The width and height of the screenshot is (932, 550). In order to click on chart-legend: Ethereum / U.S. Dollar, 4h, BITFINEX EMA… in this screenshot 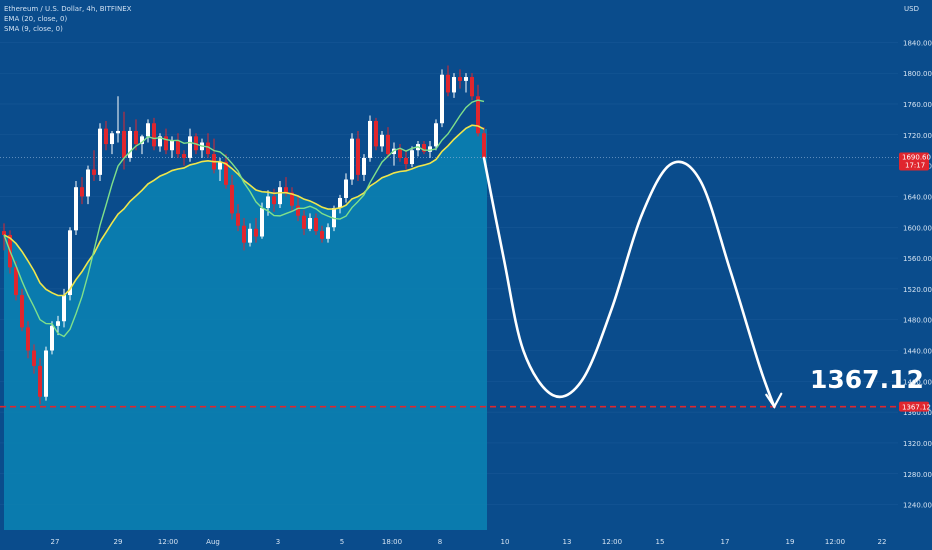, I will do `click(67, 19)`.